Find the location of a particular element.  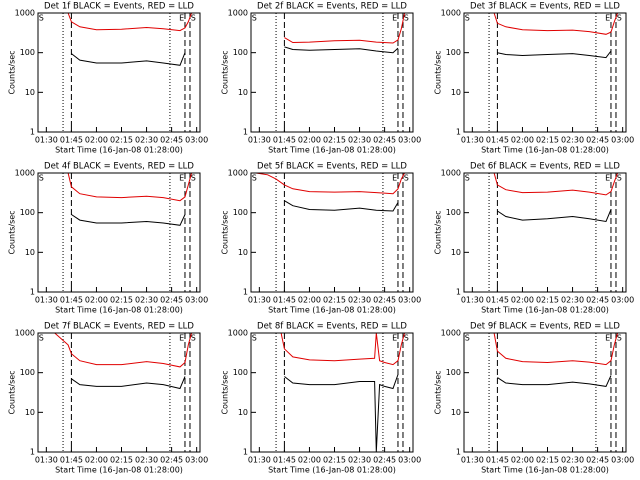

chart-title: Det 5f BLACK = Events, RED = LLD is located at coordinates (332, 167).